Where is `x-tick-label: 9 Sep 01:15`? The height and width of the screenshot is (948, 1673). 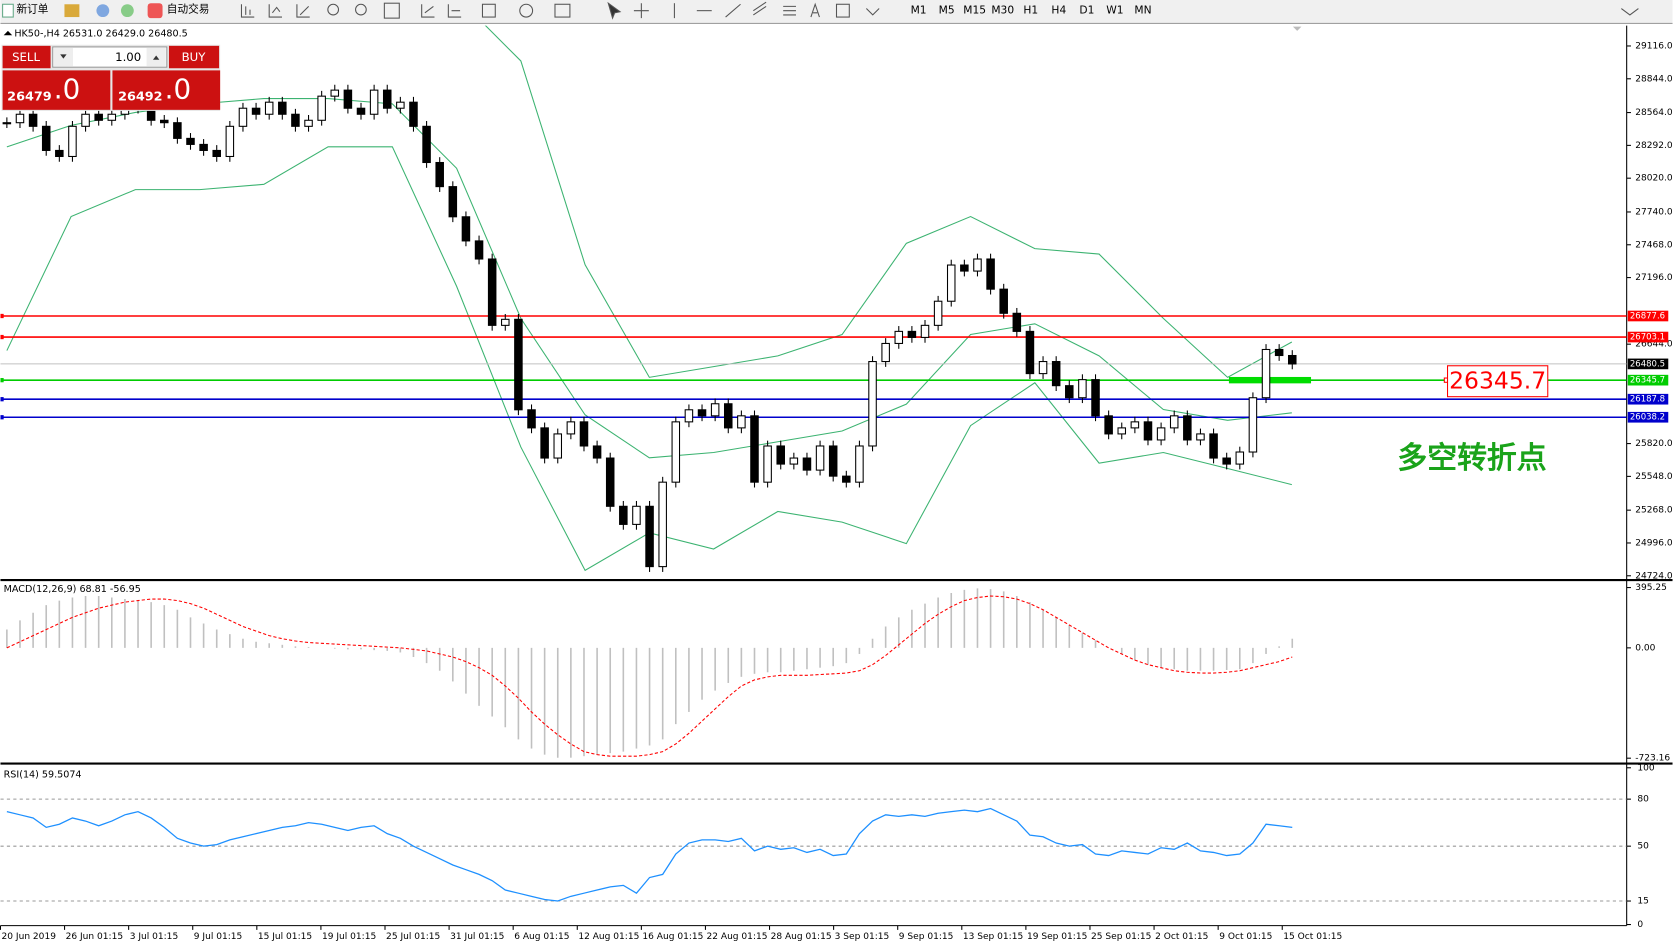
x-tick-label: 9 Sep 01:15 is located at coordinates (926, 937).